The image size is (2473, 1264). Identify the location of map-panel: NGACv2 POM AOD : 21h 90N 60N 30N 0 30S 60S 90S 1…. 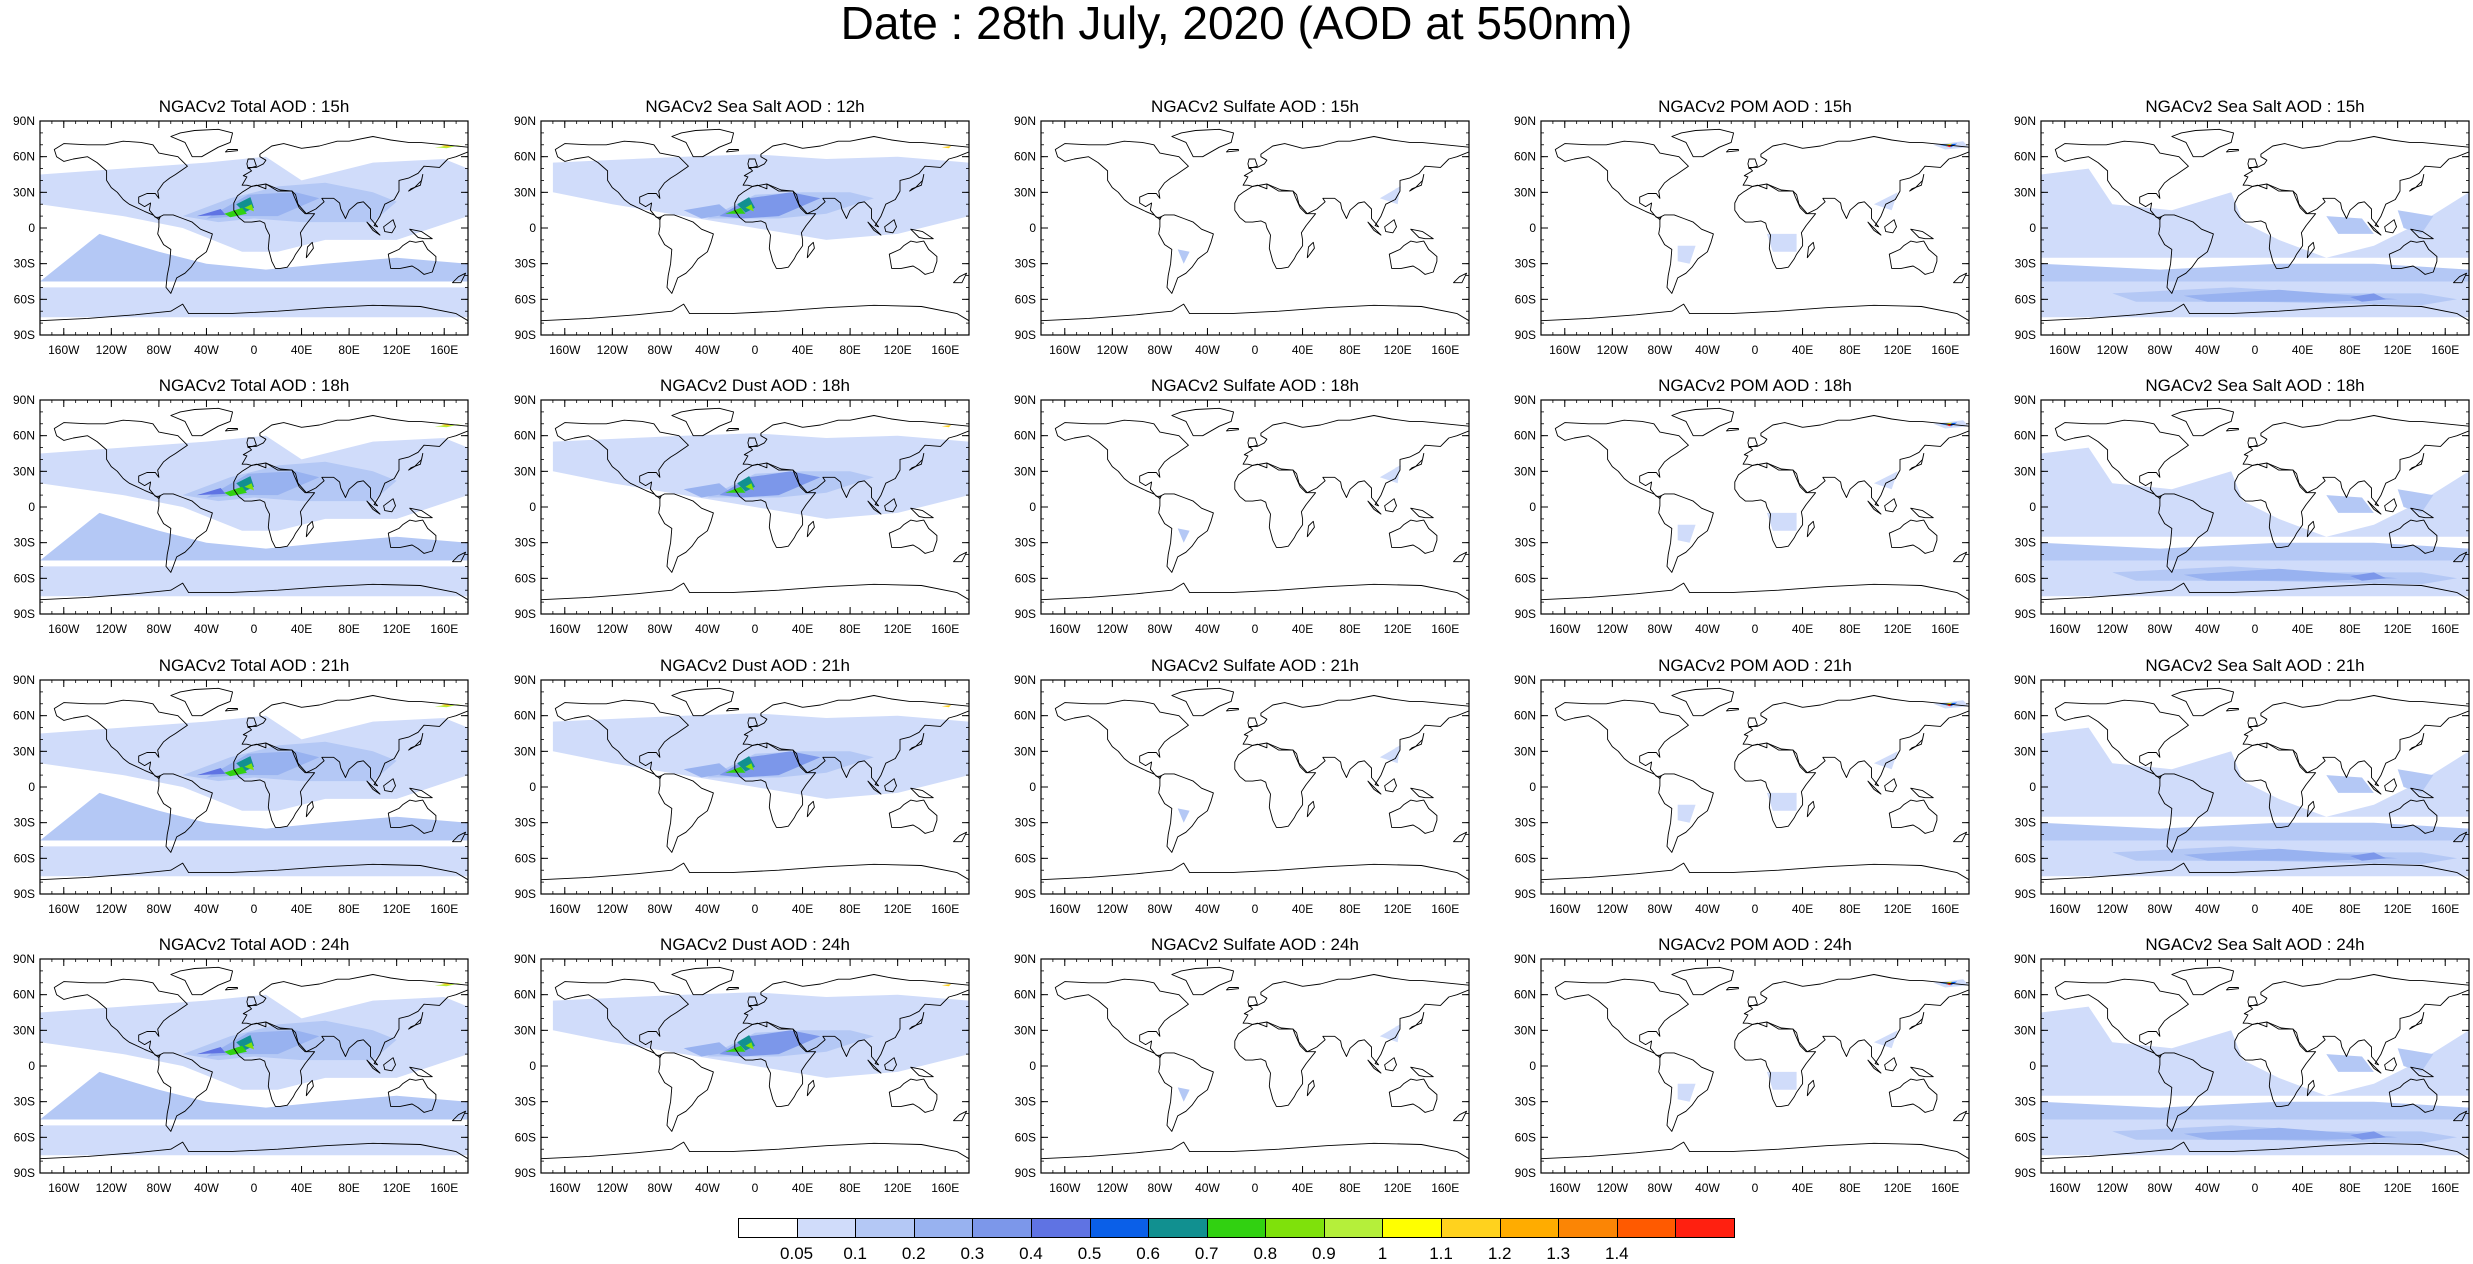
(1742, 786).